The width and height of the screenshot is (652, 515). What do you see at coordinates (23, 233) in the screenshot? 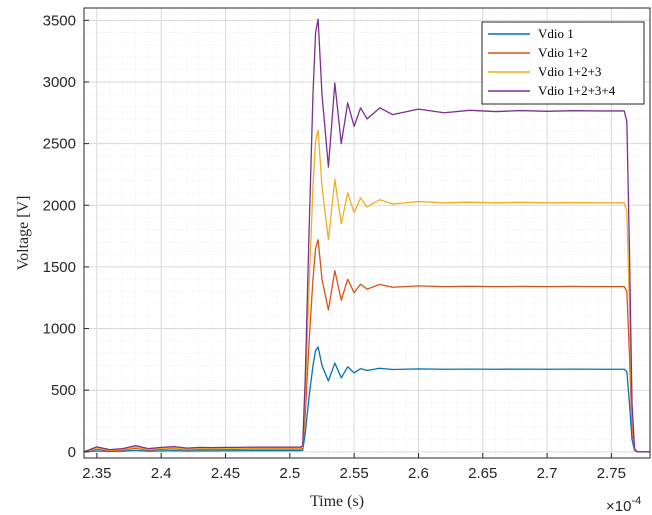
I see `y-axis-title: Voltage [V]` at bounding box center [23, 233].